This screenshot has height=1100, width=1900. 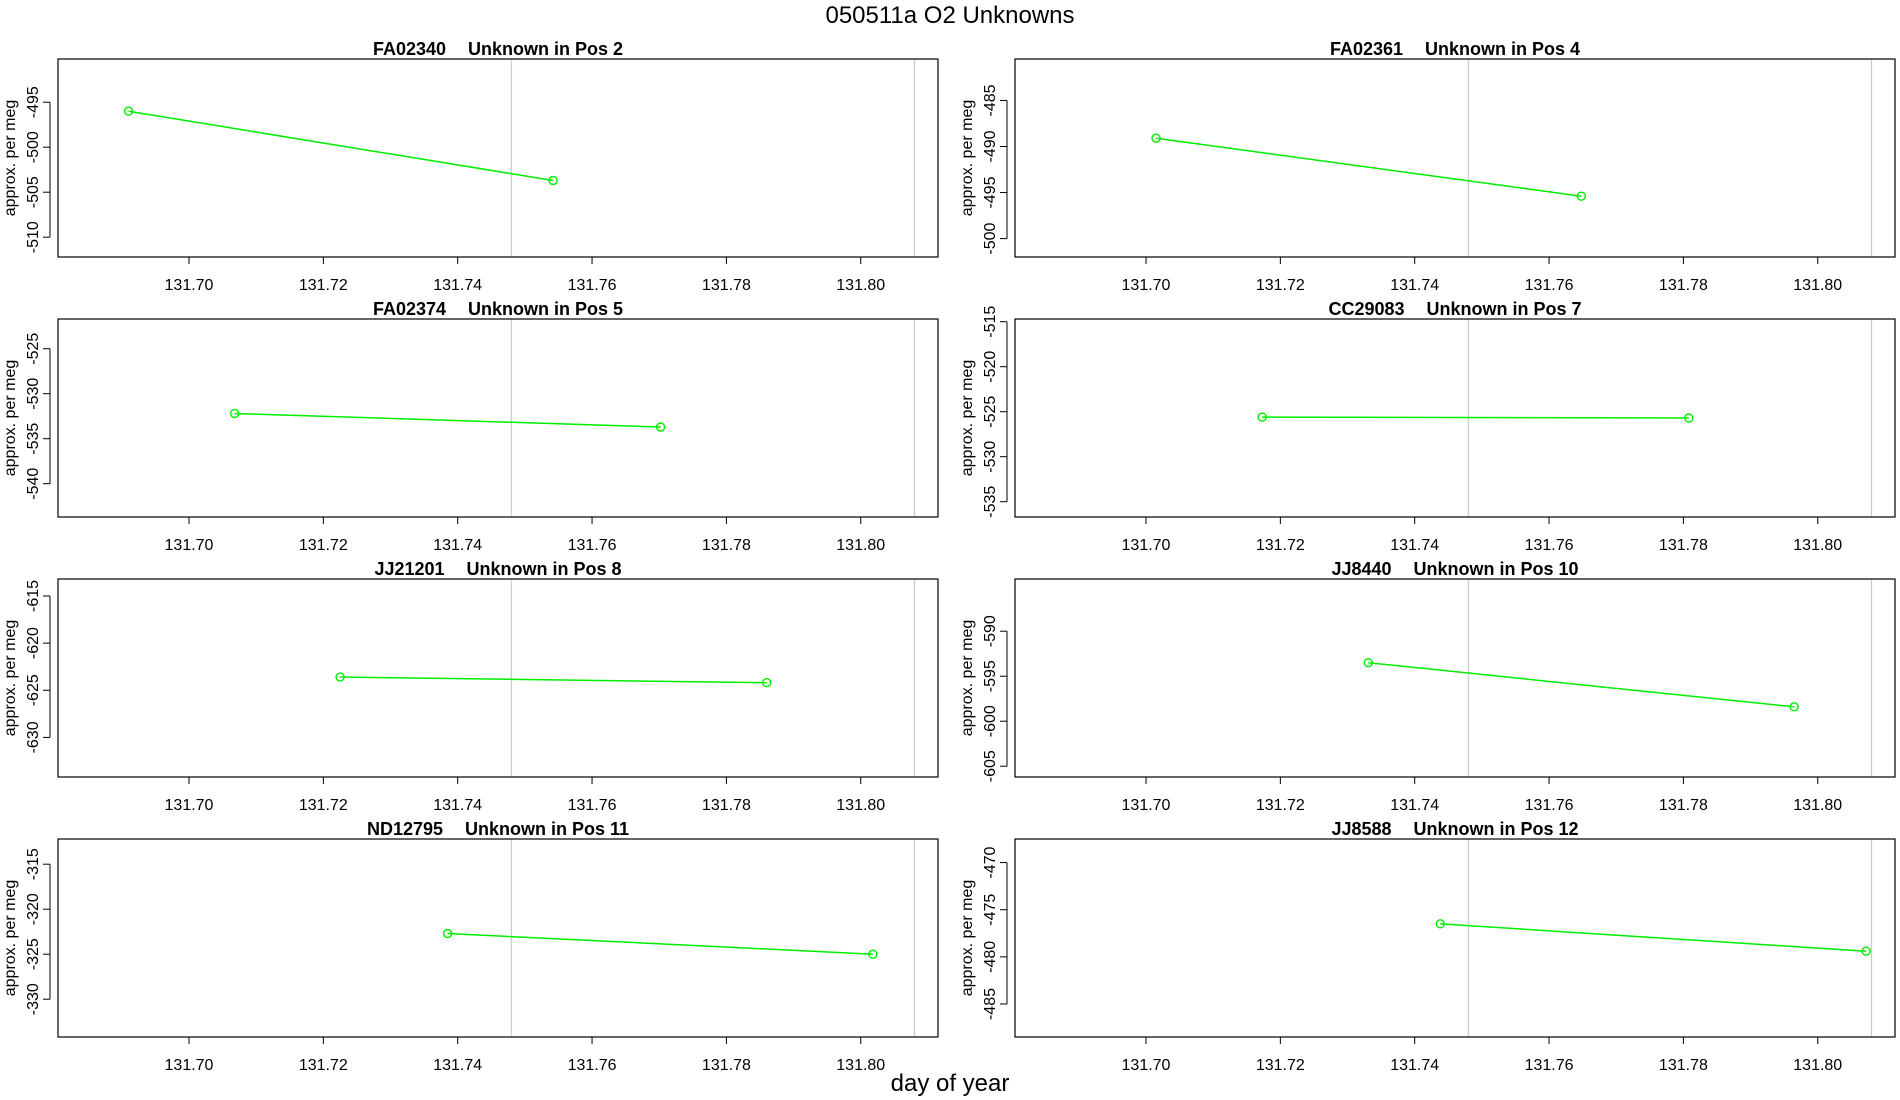 I want to click on panel-title-id: CC29083, so click(x=1366, y=309).